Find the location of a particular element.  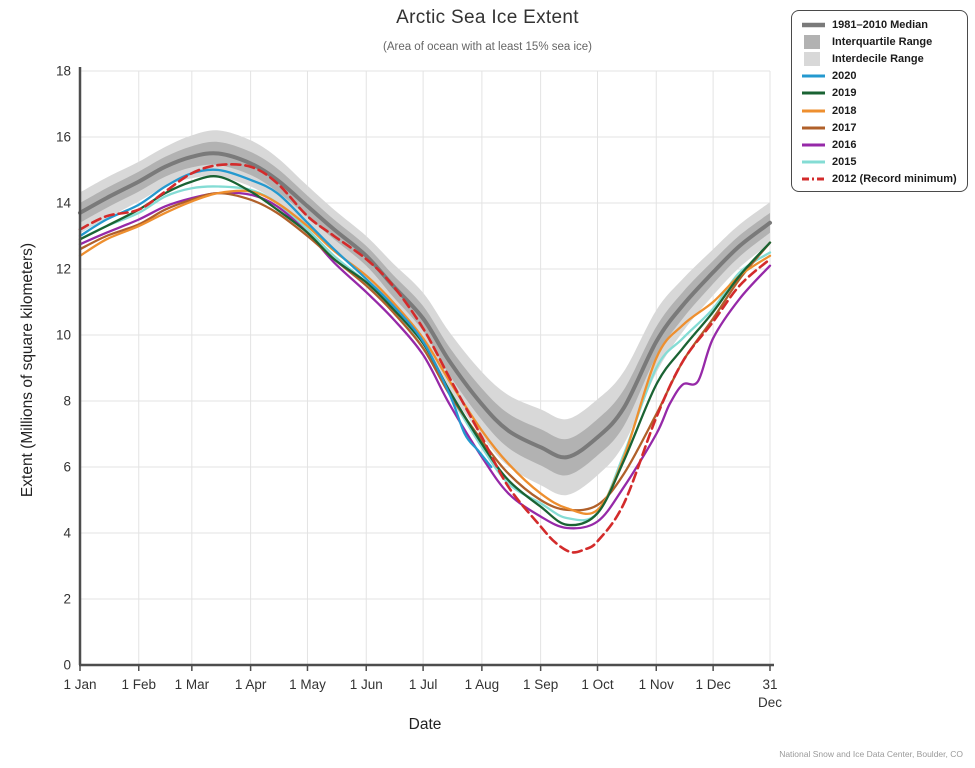

x-tick-label: 1 Apr is located at coordinates (251, 684).